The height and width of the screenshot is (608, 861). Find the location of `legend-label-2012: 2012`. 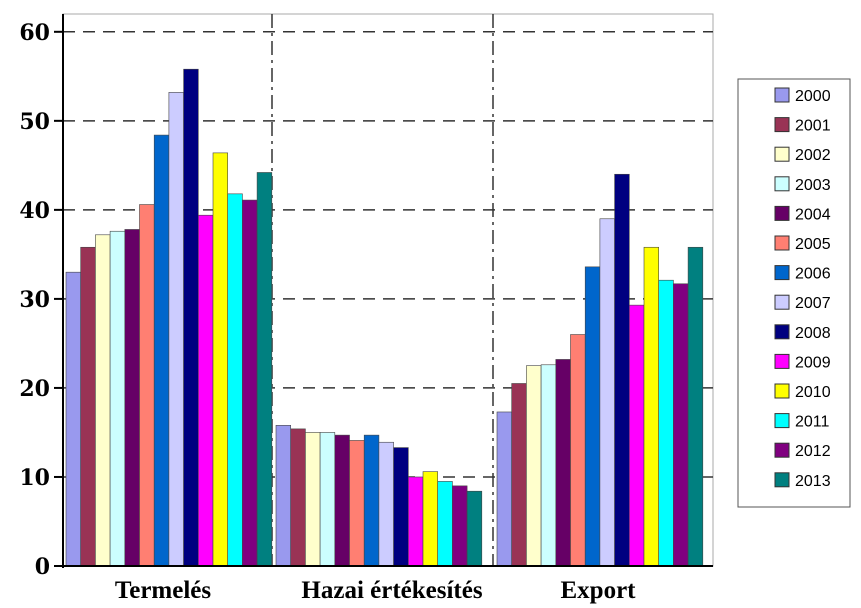

legend-label-2012: 2012 is located at coordinates (813, 451).